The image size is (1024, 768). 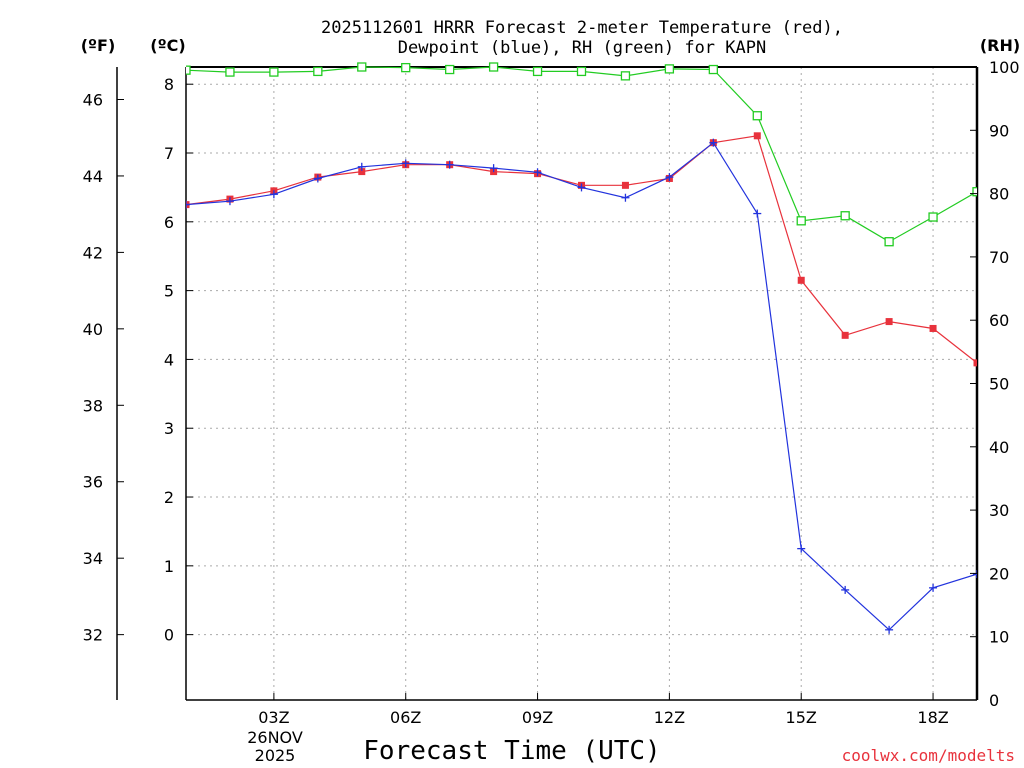 I want to click on date-day-label: 26NOV, so click(x=275, y=737).